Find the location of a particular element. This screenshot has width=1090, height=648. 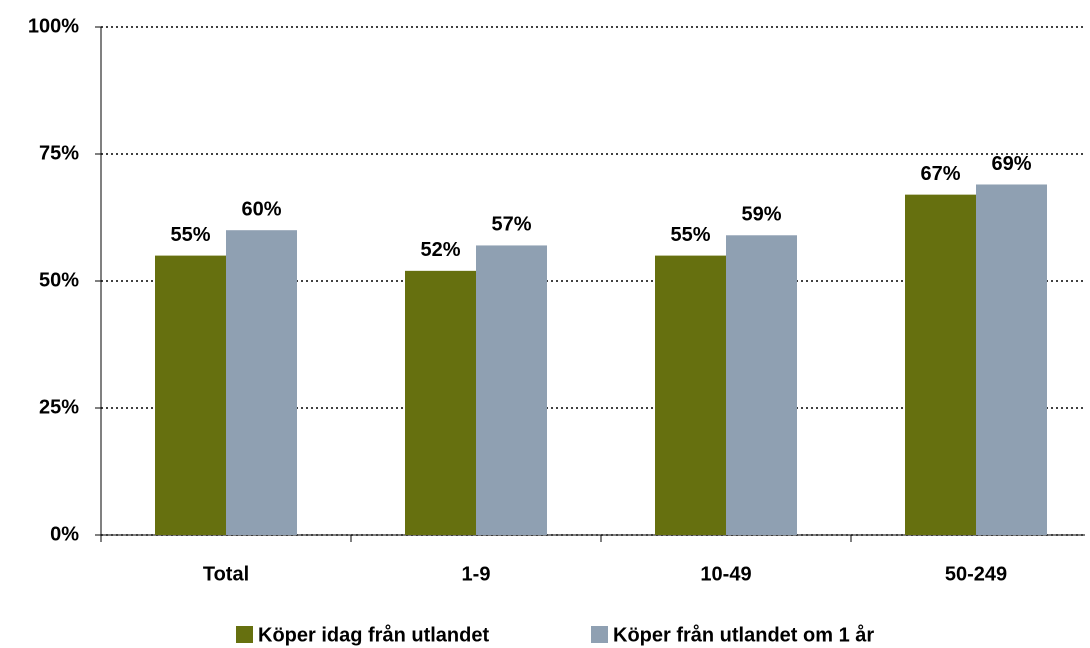

x-tick-label: 1-9 is located at coordinates (476, 574).